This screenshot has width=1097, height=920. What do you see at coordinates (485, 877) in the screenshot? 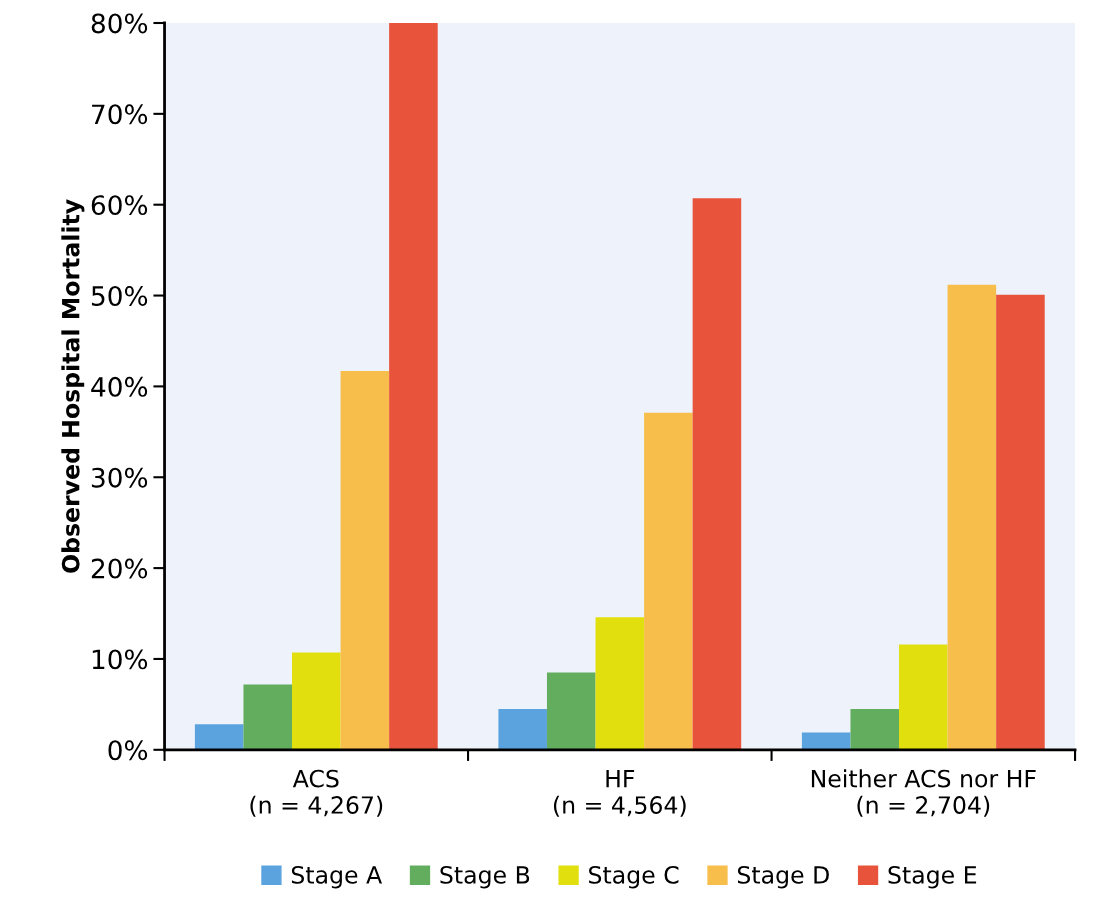
I see `legend-label: Stage B` at bounding box center [485, 877].